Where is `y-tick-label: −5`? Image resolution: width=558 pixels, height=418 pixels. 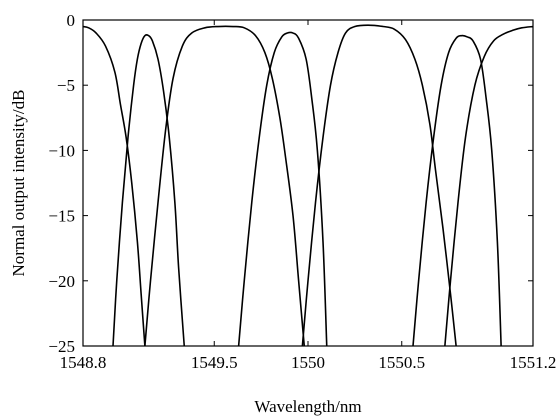
y-tick-label: −5 is located at coordinates (66, 85).